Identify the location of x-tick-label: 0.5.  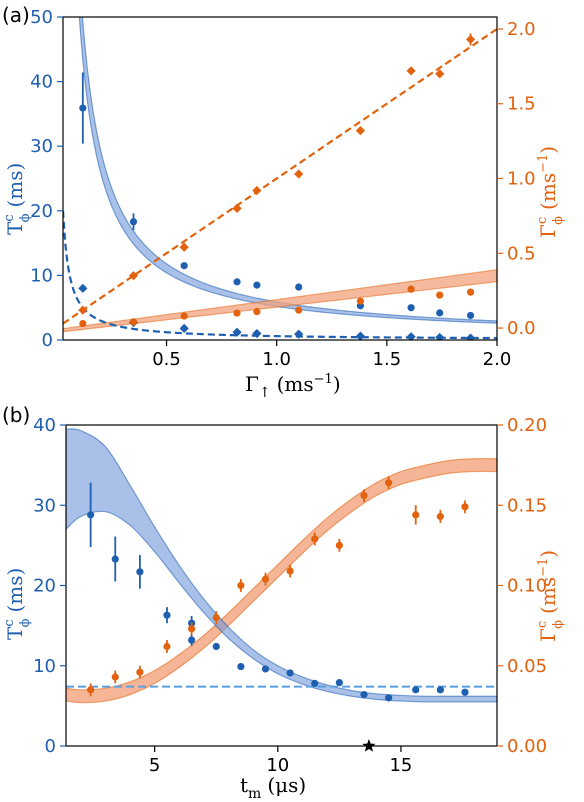
(166, 359).